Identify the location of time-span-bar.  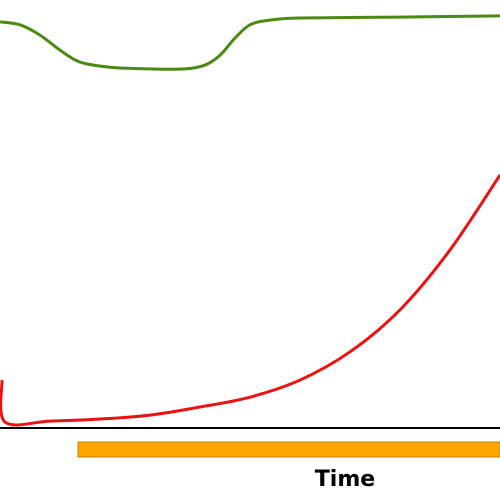
(288, 449).